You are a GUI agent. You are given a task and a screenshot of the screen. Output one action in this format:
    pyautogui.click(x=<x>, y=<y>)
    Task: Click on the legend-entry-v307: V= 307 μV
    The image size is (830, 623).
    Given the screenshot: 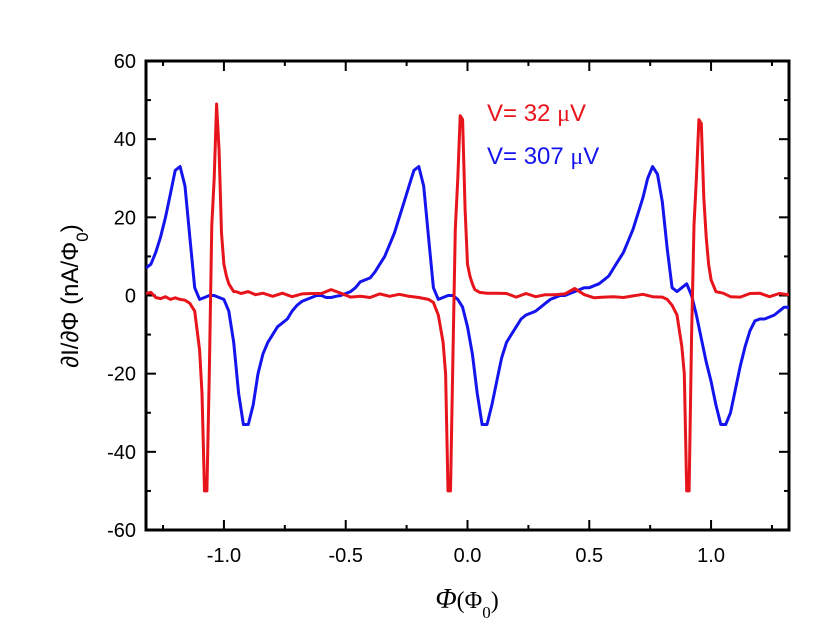 What is the action you would take?
    pyautogui.click(x=543, y=156)
    